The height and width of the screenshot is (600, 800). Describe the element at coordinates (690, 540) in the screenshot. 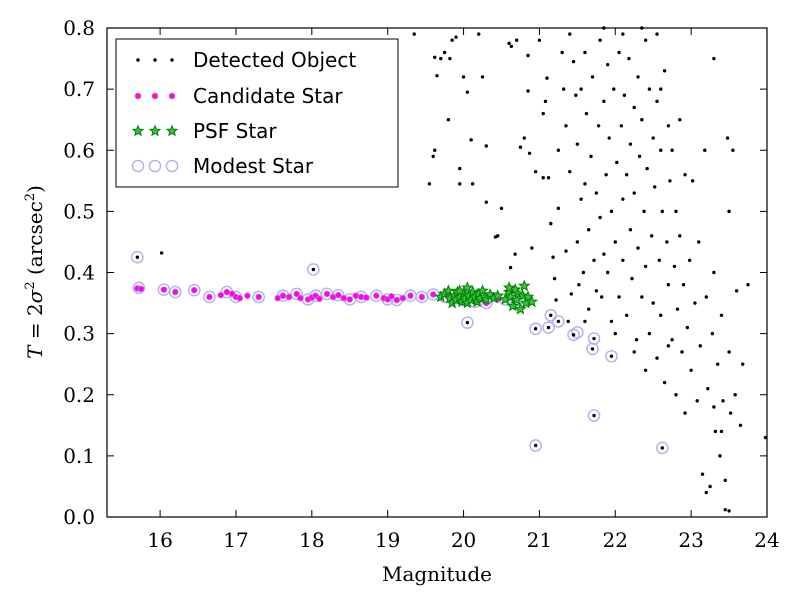

I see `x-tick-label: 23` at that location.